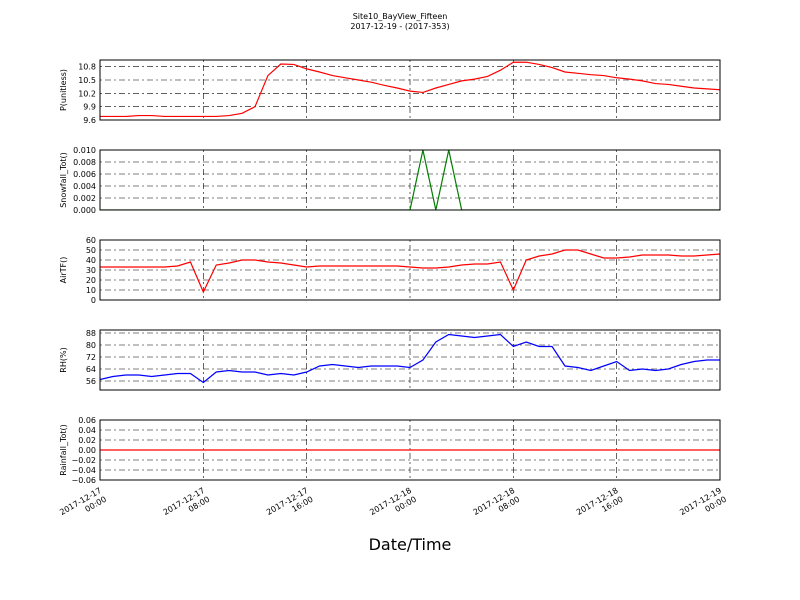  Describe the element at coordinates (399, 26) in the screenshot. I see `chart-subtitle: 2017-12-19 - (2017-353)` at that location.